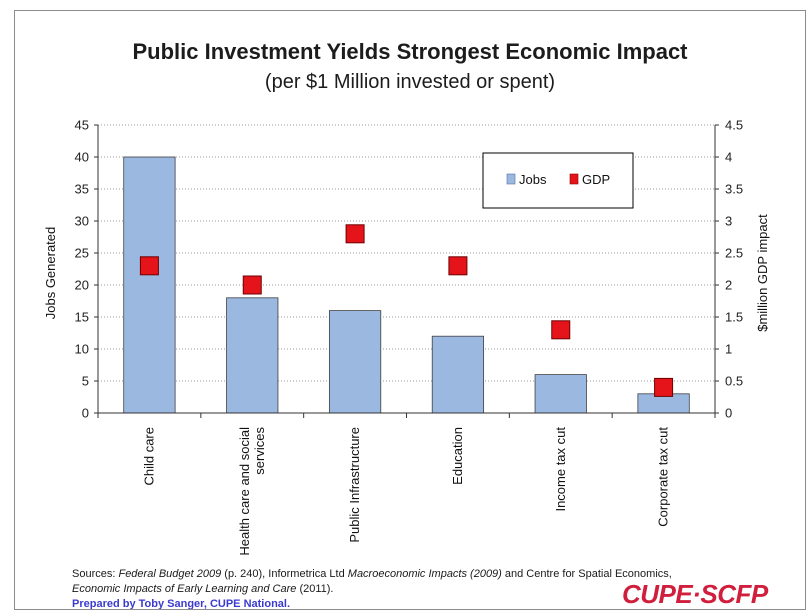  I want to click on category-label: Public Infrastructure, so click(354, 485).